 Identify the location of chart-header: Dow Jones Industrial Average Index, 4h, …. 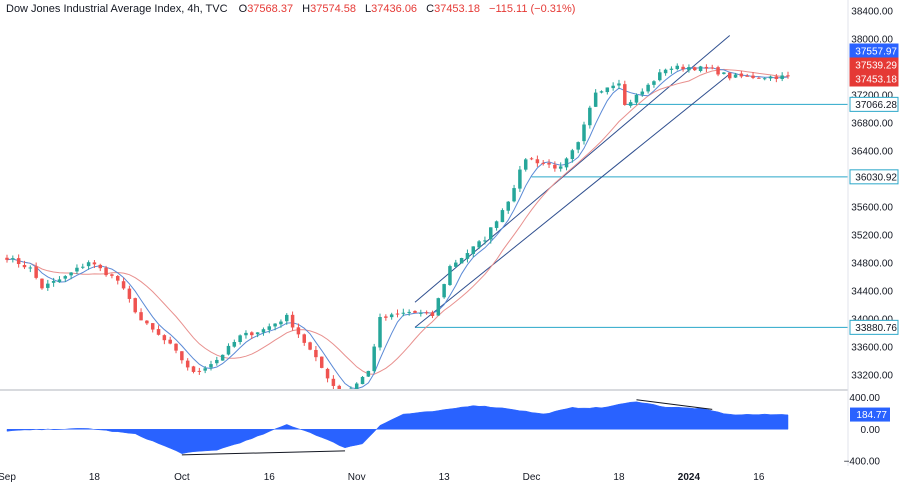
(290, 9).